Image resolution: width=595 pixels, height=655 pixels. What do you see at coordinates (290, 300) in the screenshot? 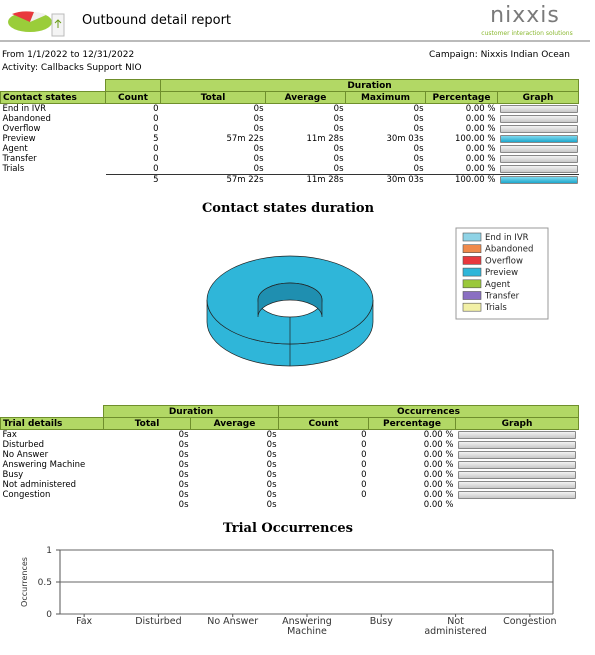
I see `slice-inner-wall` at bounding box center [290, 300].